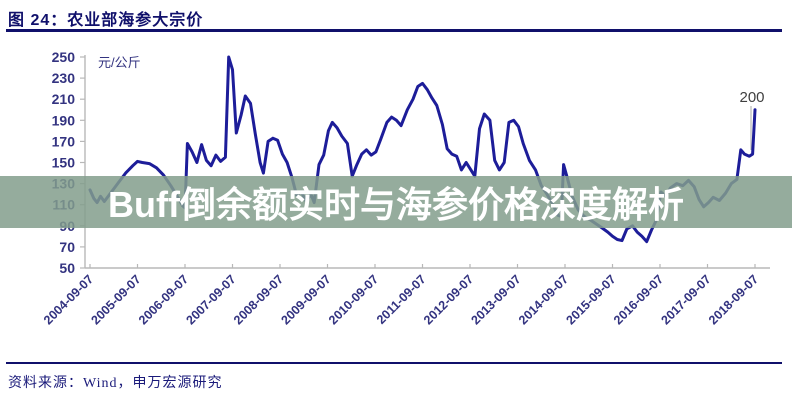 The width and height of the screenshot is (792, 400). I want to click on source-note: 资料来源：Wind，申万宏源研究, so click(115, 383).